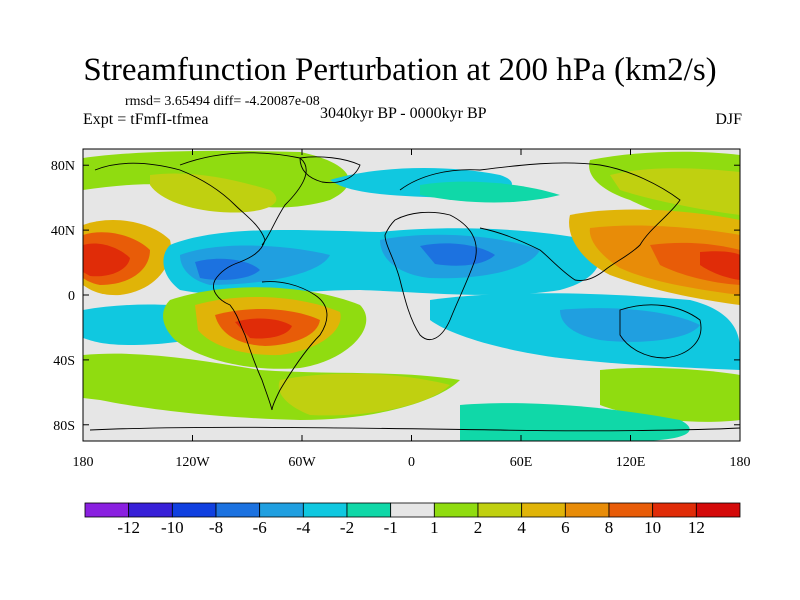 The height and width of the screenshot is (600, 800). I want to click on lon-tick-label: 60W, so click(302, 462).